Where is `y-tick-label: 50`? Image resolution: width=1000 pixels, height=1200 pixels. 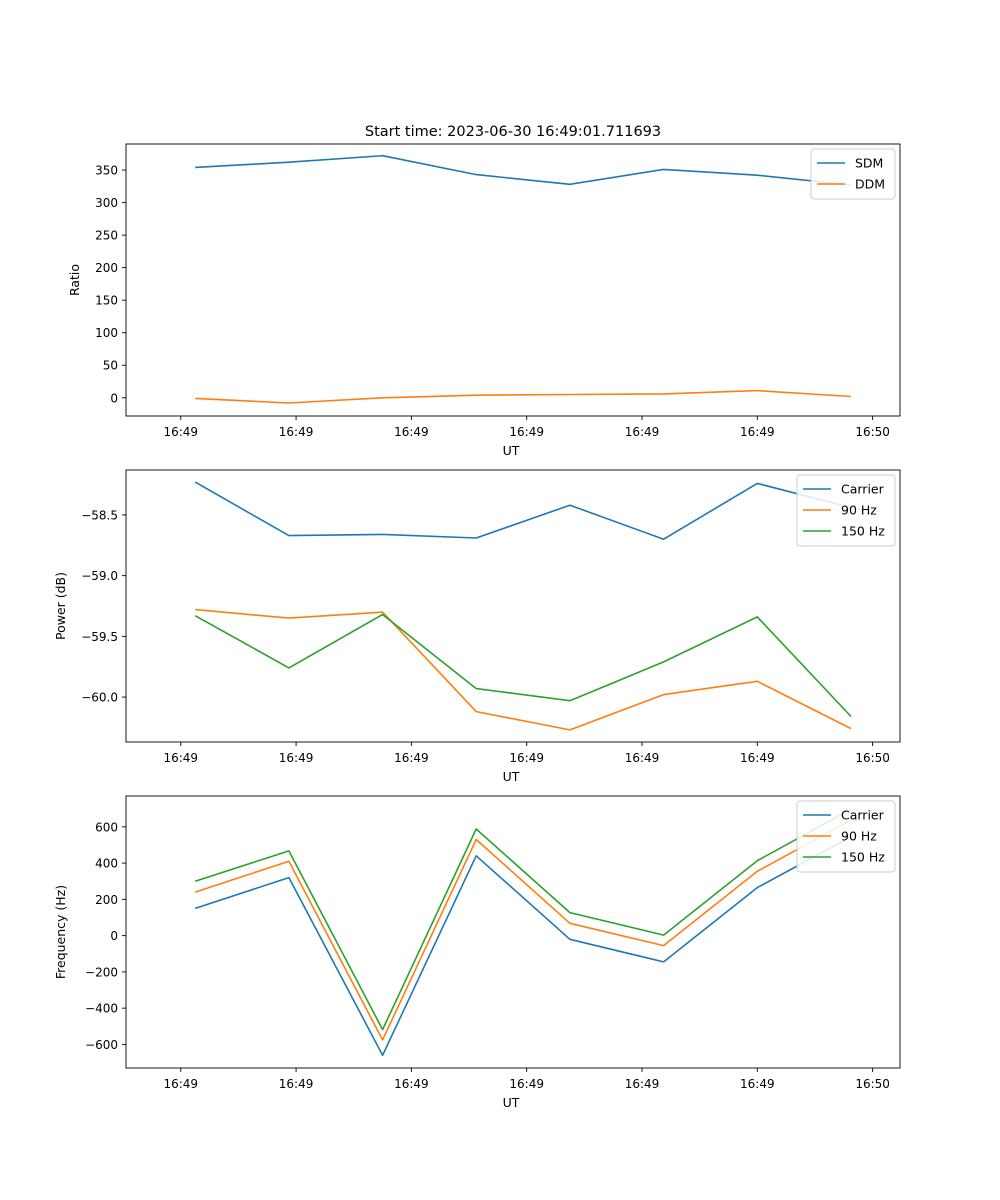
y-tick-label: 50 is located at coordinates (110, 366).